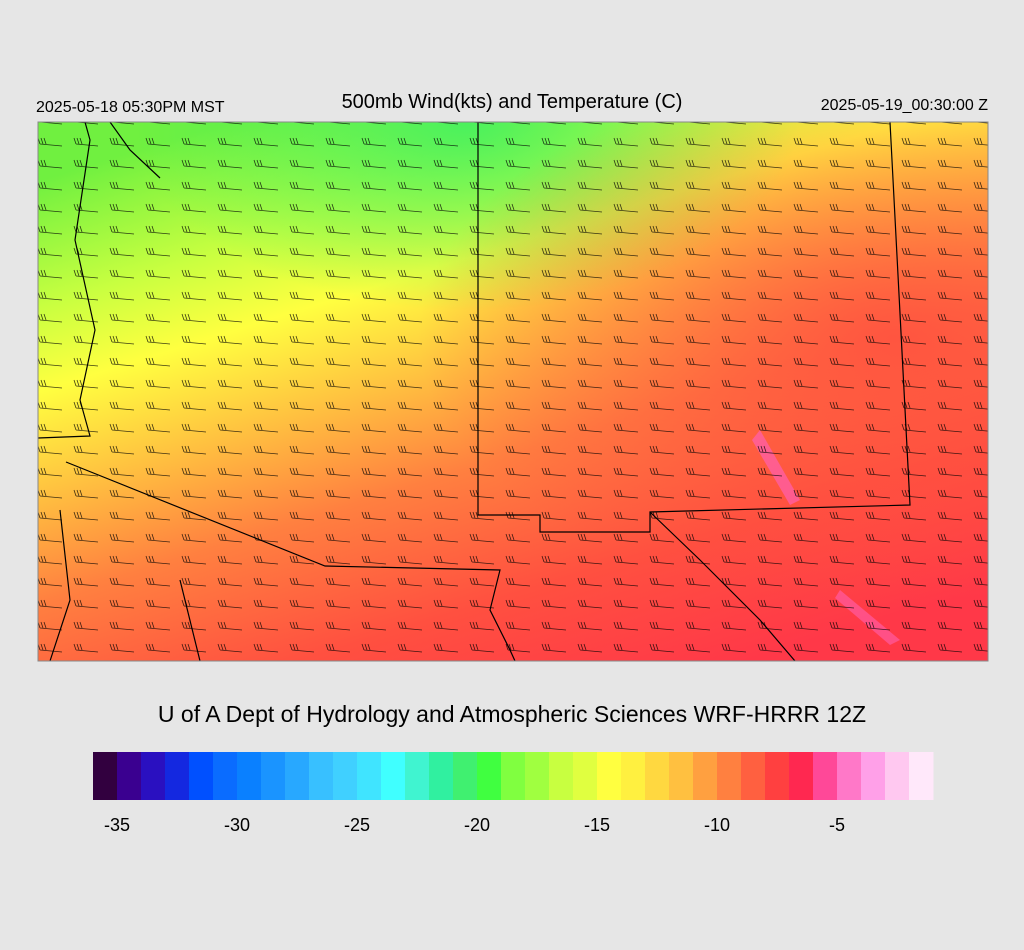 The image size is (1024, 950). Describe the element at coordinates (237, 825) in the screenshot. I see `colorbar-tick-label: -30` at that location.